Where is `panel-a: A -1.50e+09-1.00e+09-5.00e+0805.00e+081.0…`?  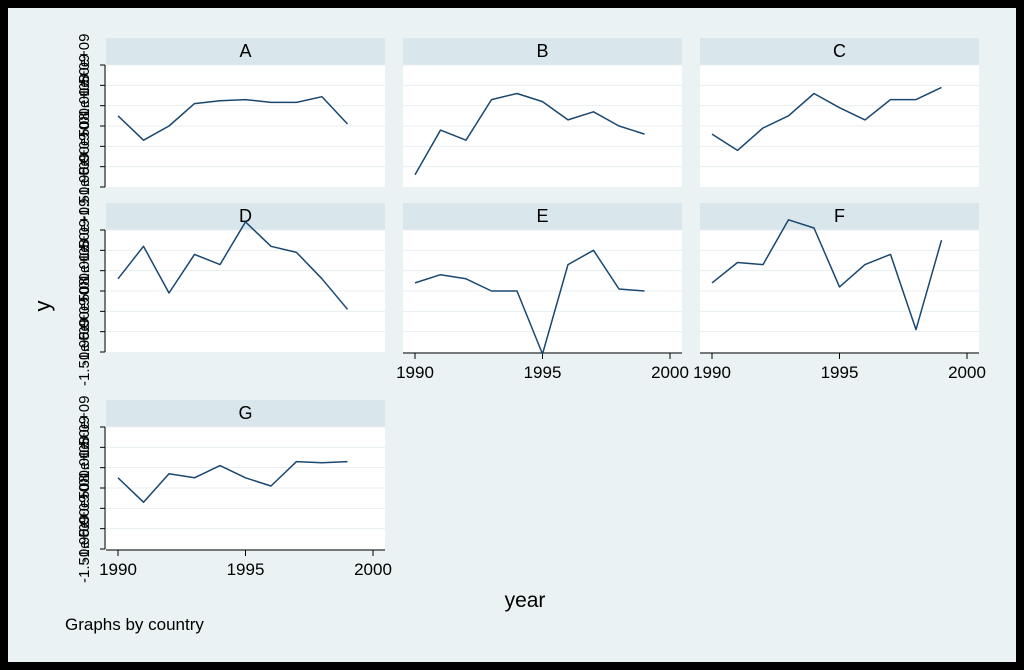 panel-a: A -1.50e+09-1.00e+09-5.00e+0805.00e+081.0… is located at coordinates (230, 127).